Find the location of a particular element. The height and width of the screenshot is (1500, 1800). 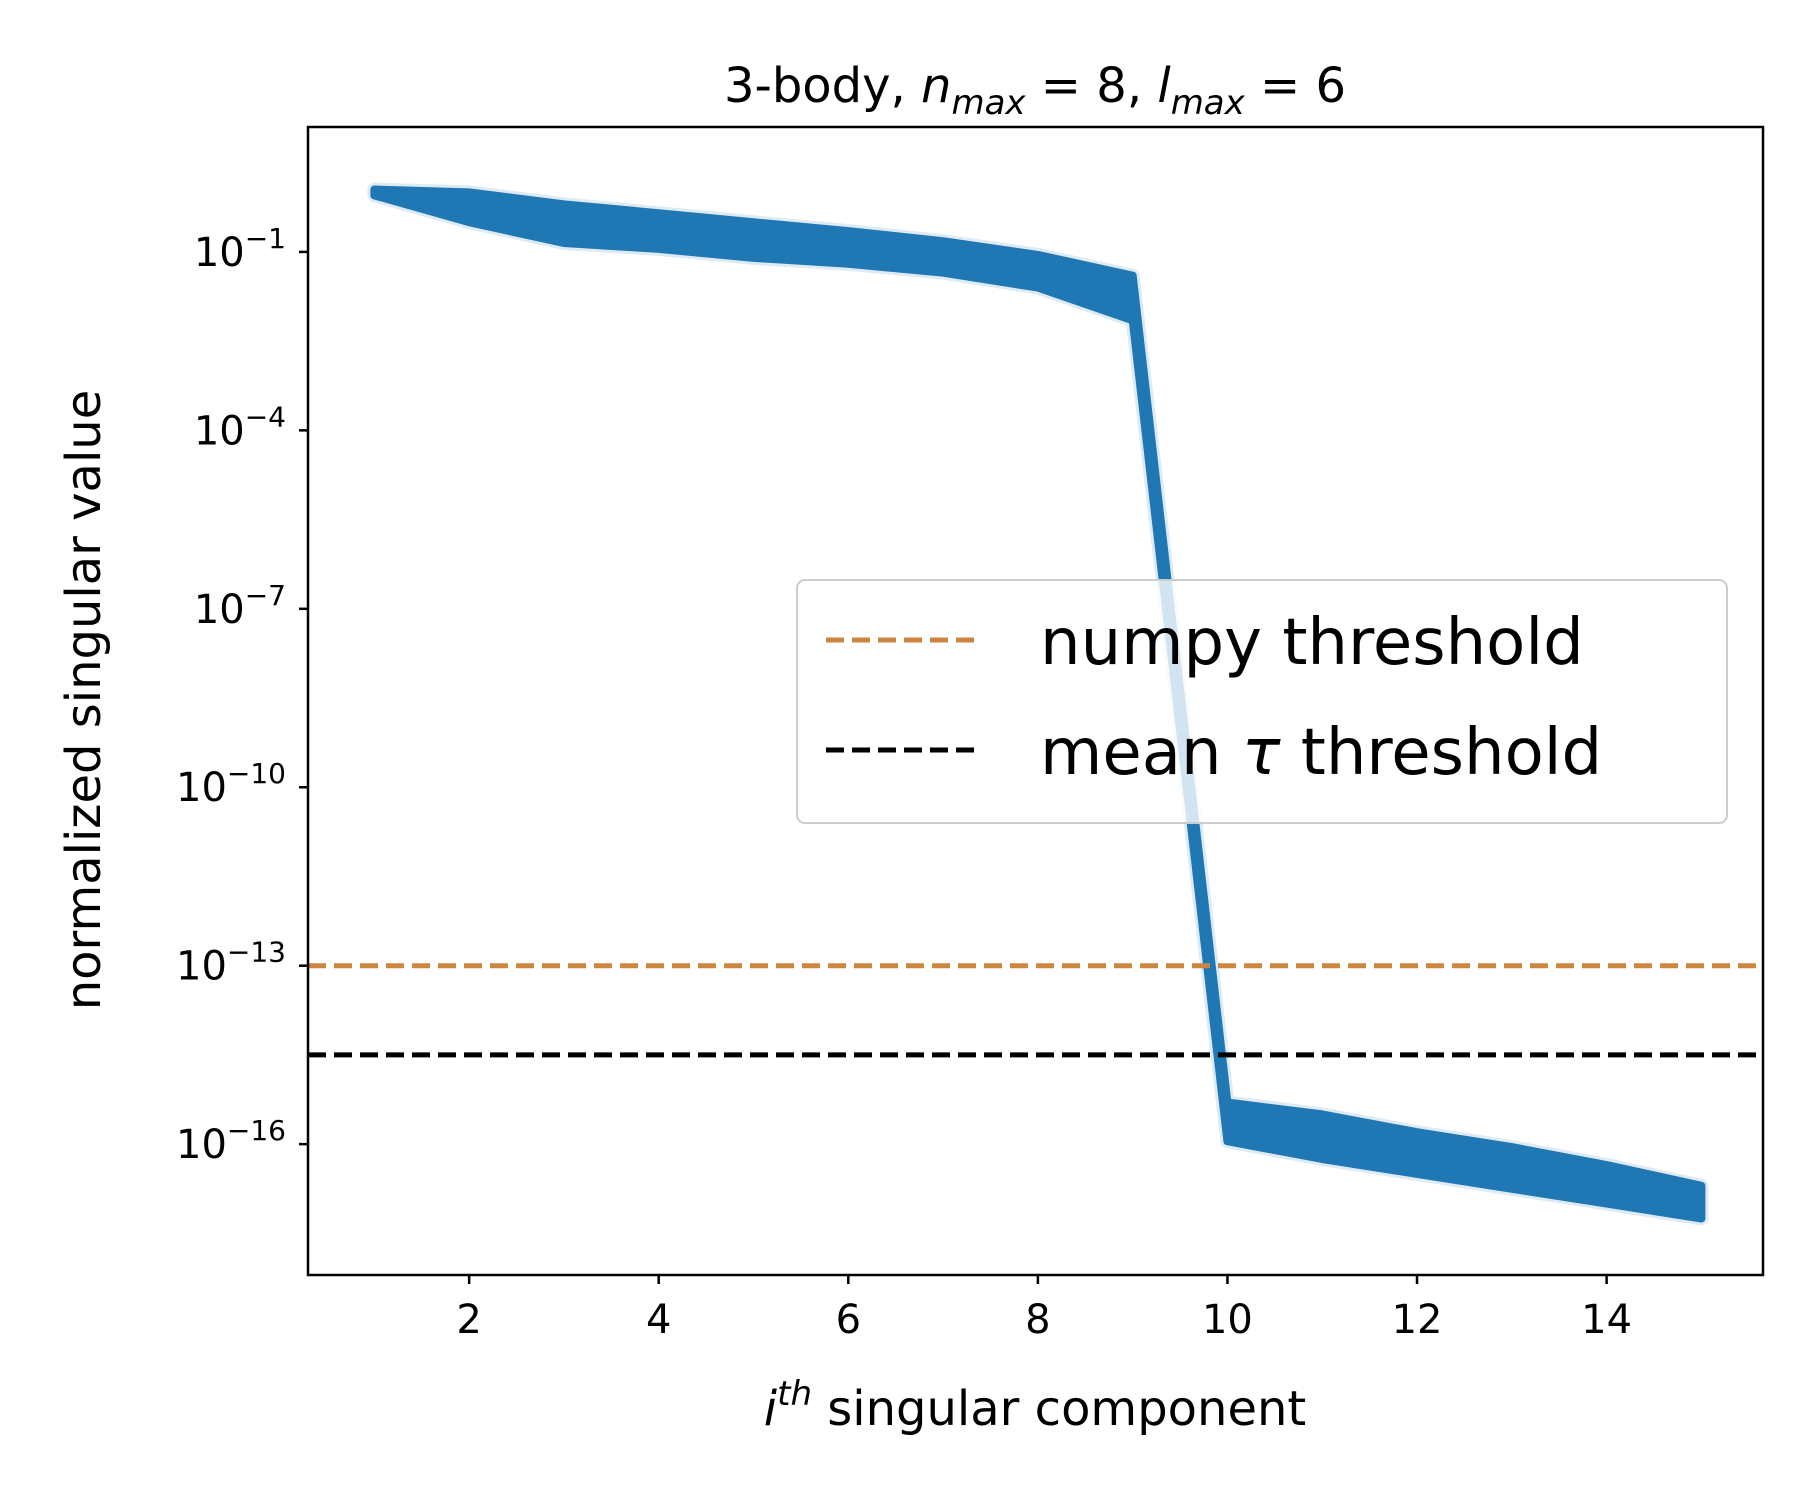

y-tick-label: 10⁻¹³ is located at coordinates (231, 963).